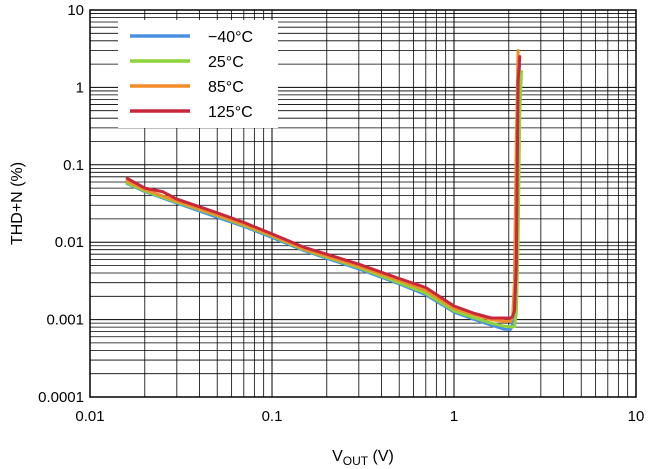 This screenshot has width=651, height=469. I want to click on y-axis-title: THD+N (%), so click(17, 203).